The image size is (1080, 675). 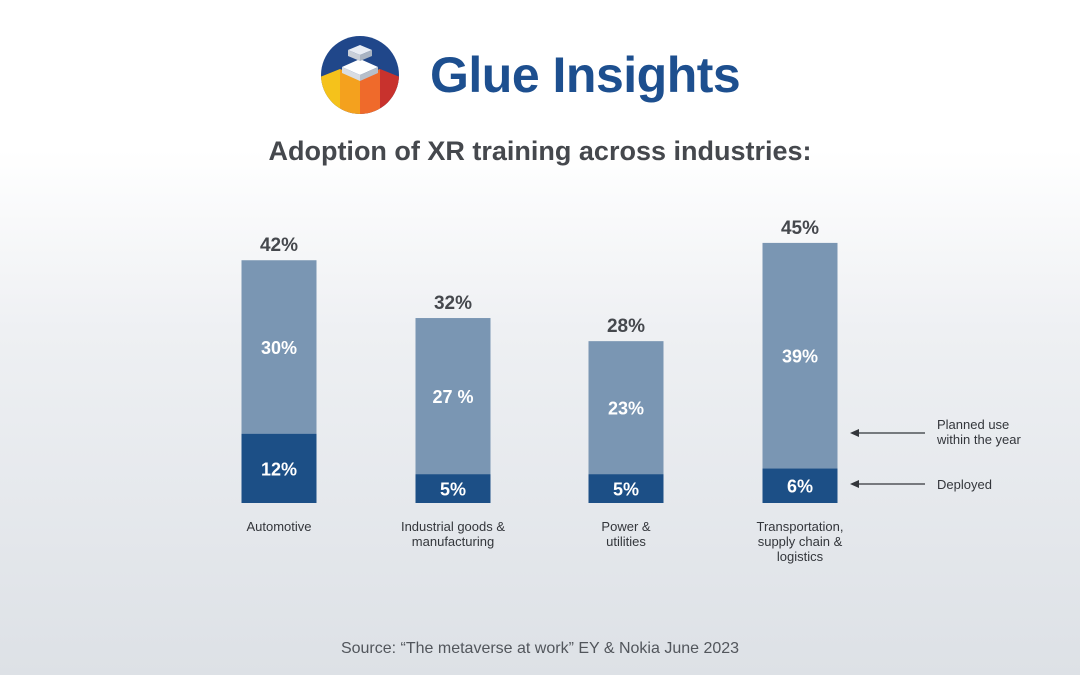 I want to click on cube-logo-icon, so click(x=360, y=75).